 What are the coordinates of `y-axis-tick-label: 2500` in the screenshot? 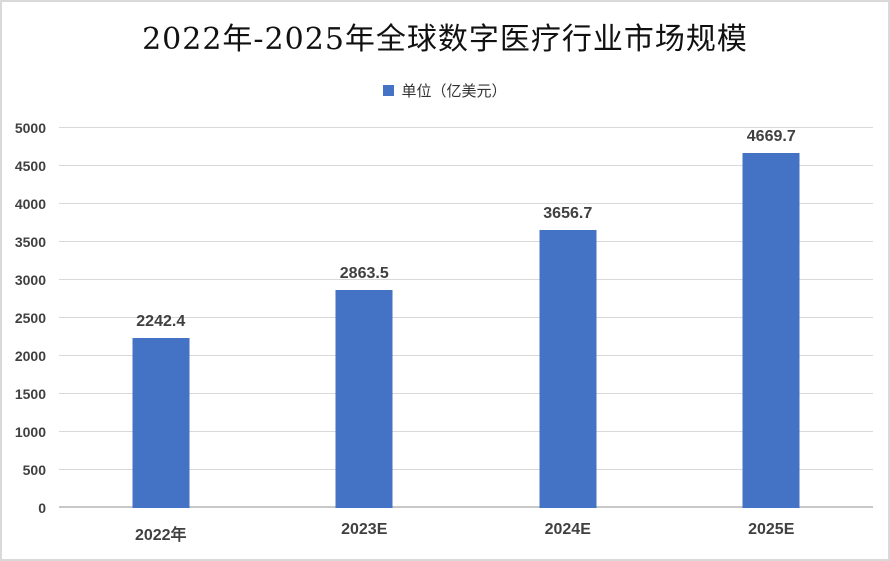 It's located at (30, 318).